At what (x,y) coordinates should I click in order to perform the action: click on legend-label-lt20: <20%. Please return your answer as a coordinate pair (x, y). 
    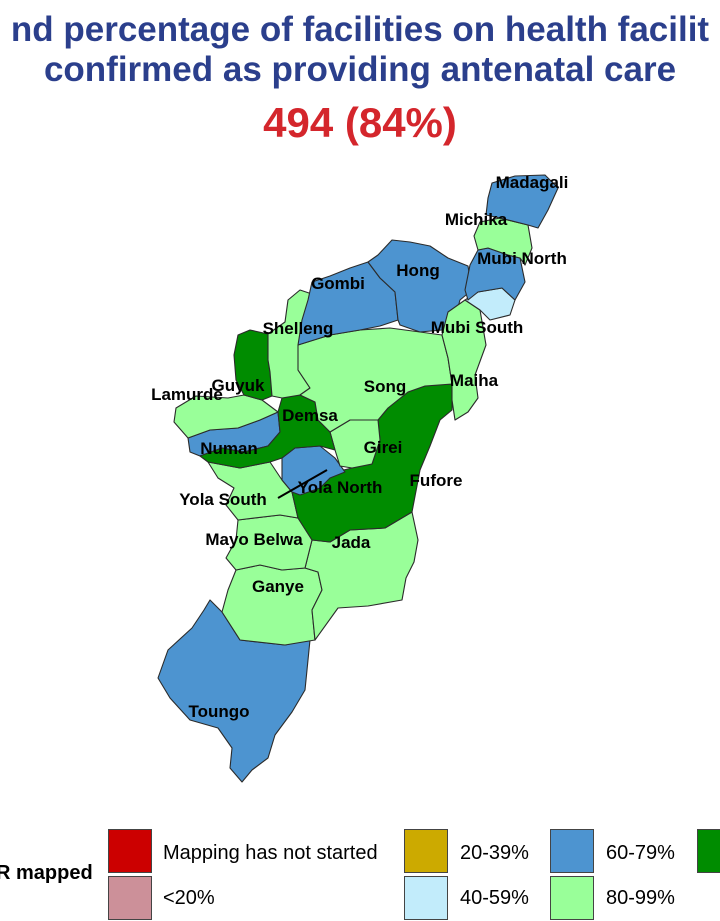
    Looking at the image, I should click on (189, 898).